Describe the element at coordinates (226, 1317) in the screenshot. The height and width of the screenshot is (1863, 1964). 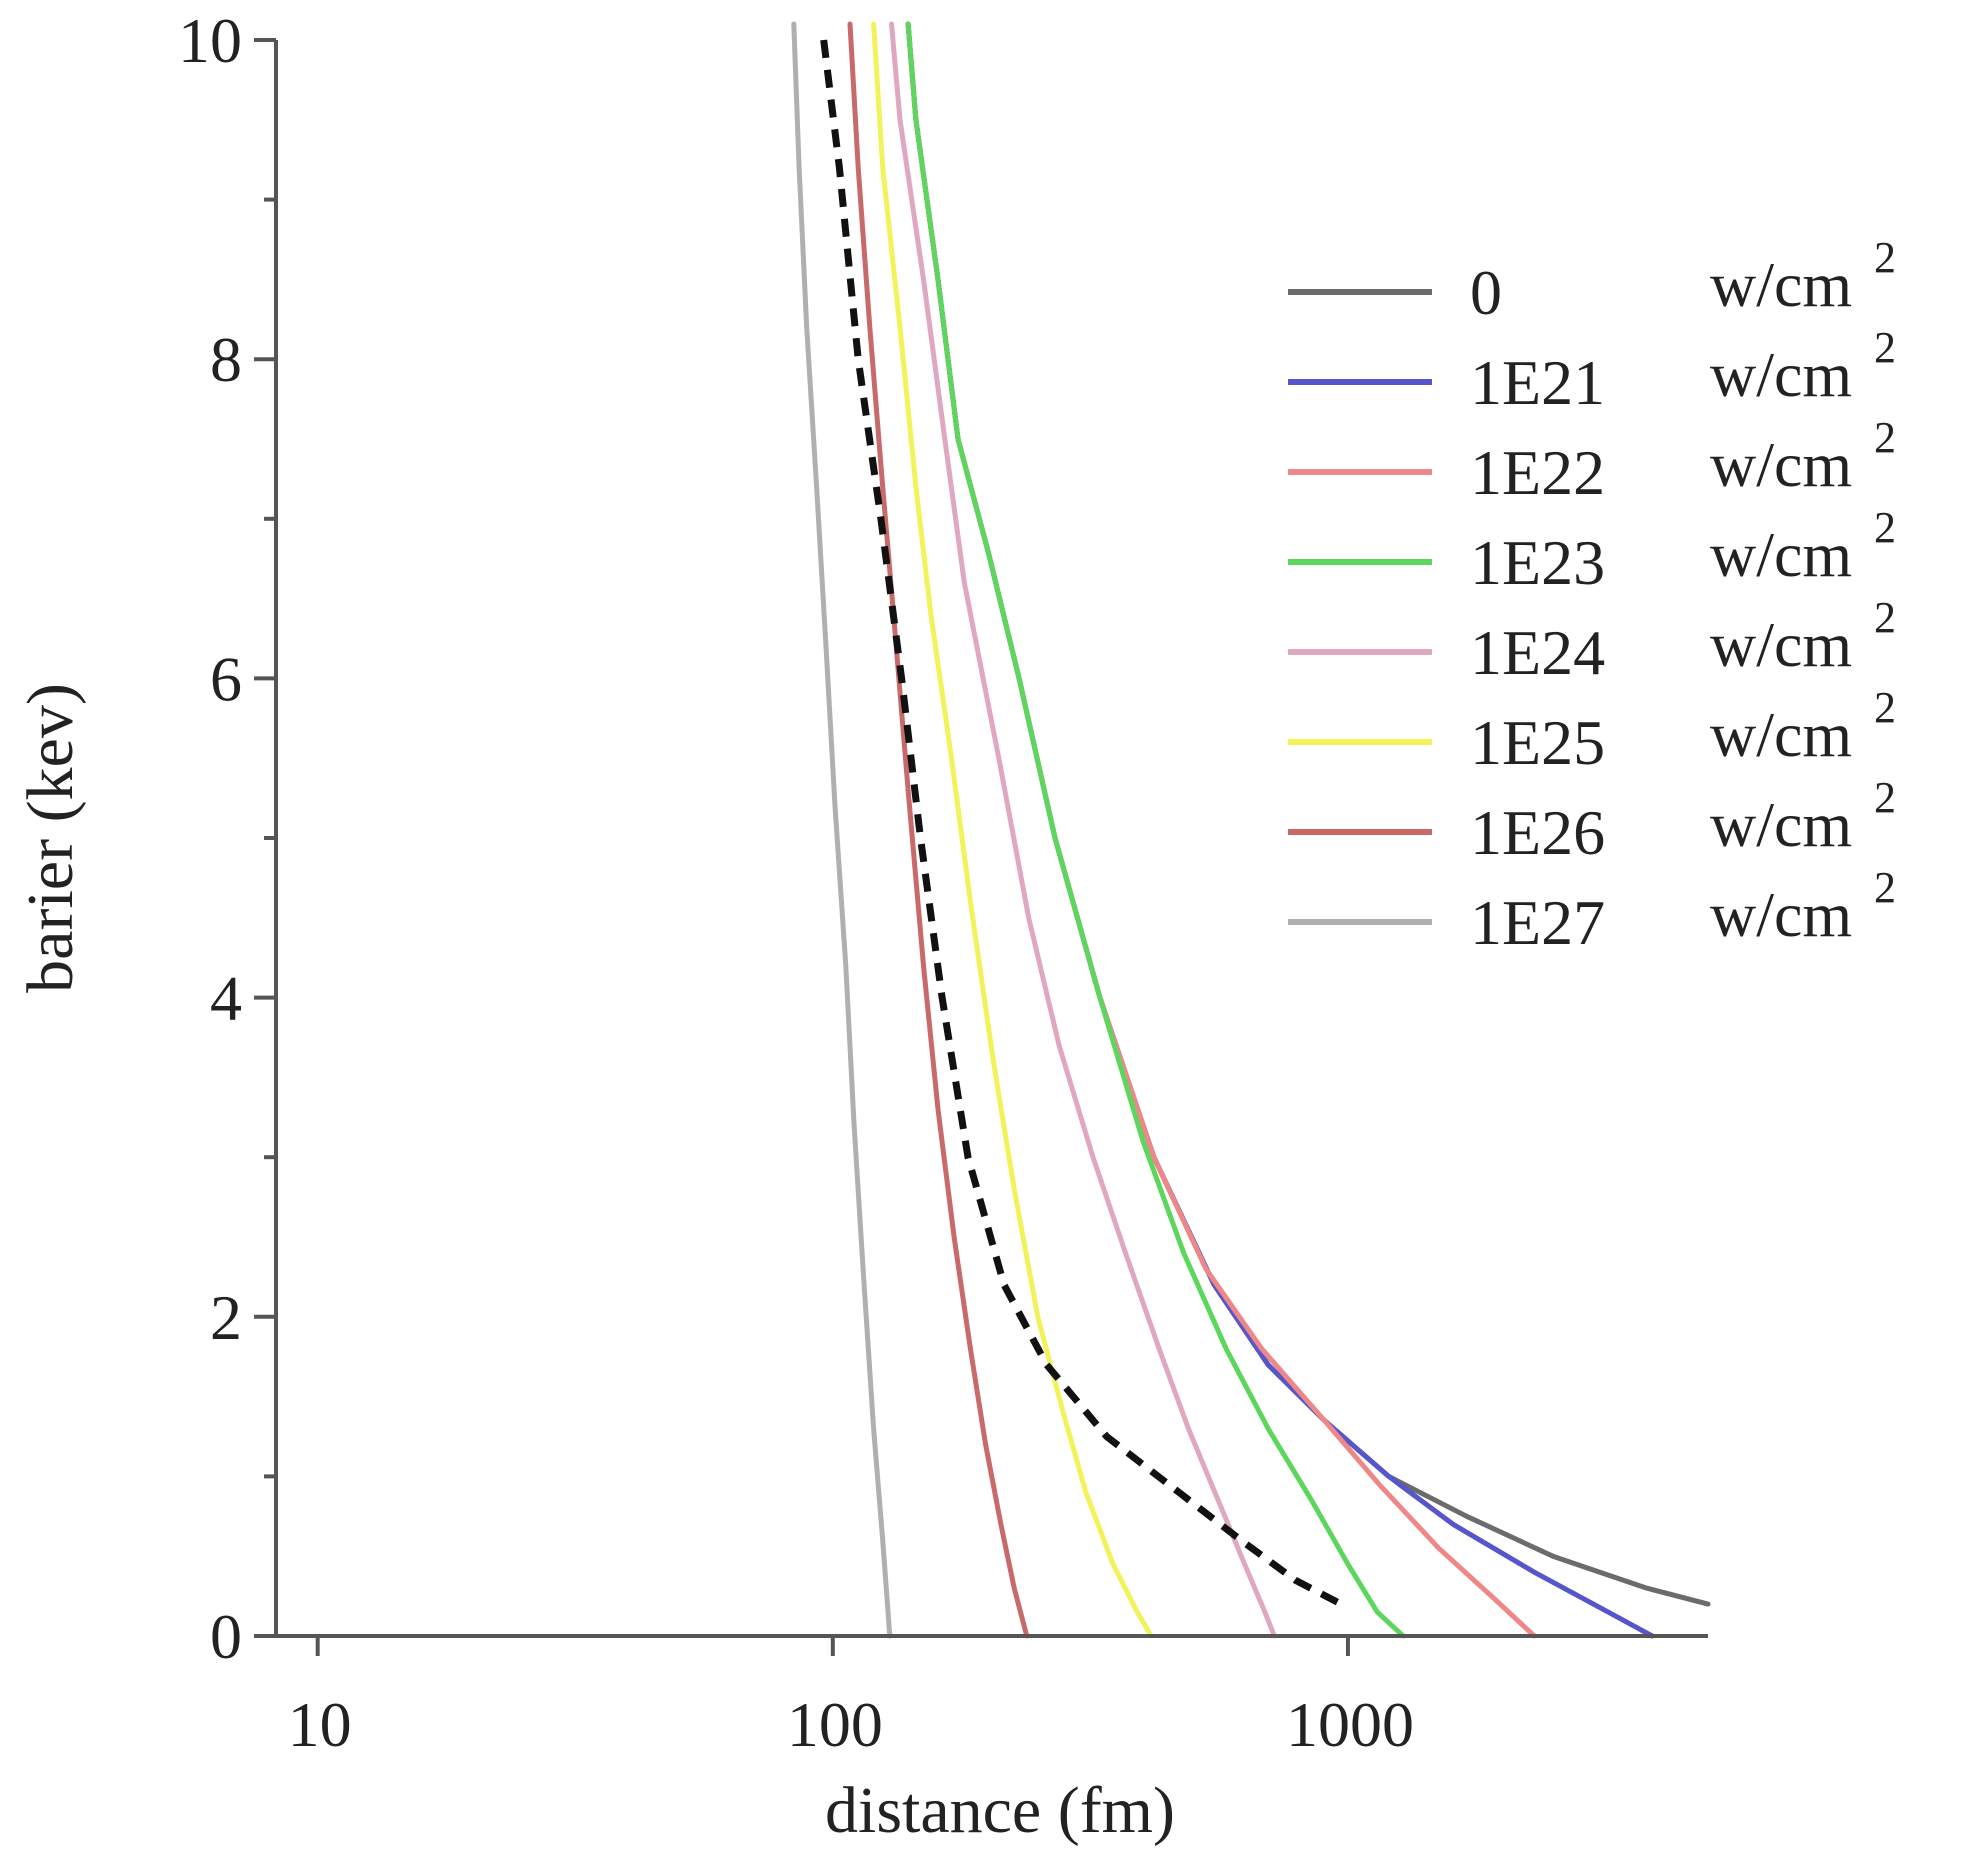
I see `y-tick-label: 2` at that location.